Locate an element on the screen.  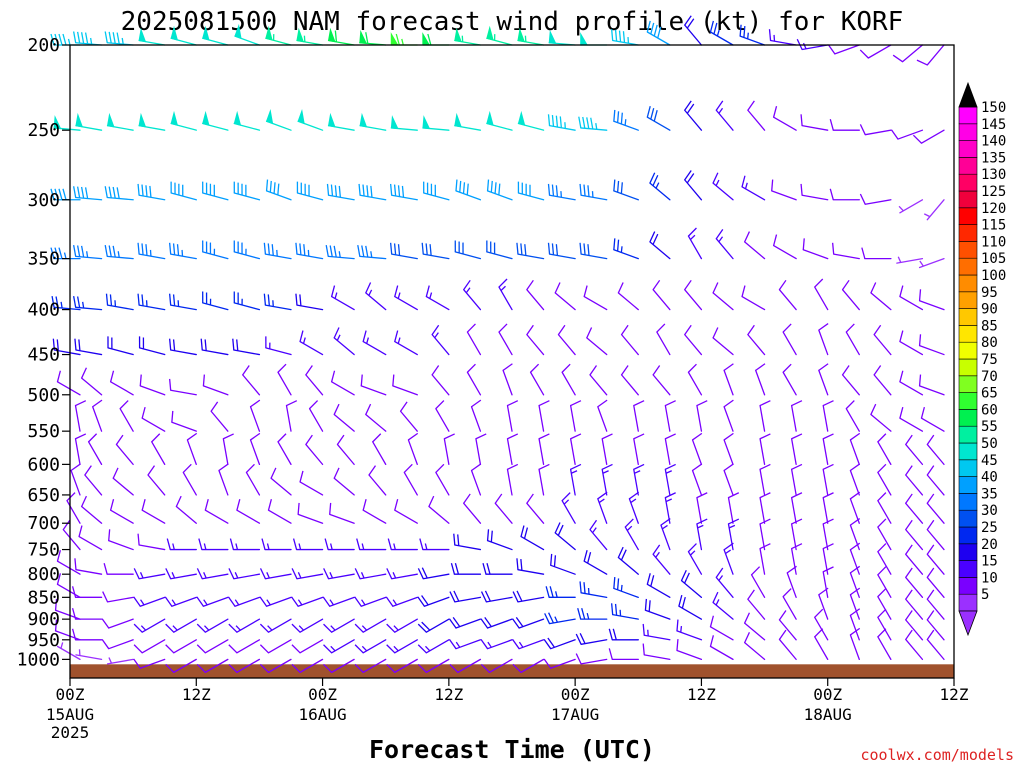
terrain-band is located at coordinates (512, 671).